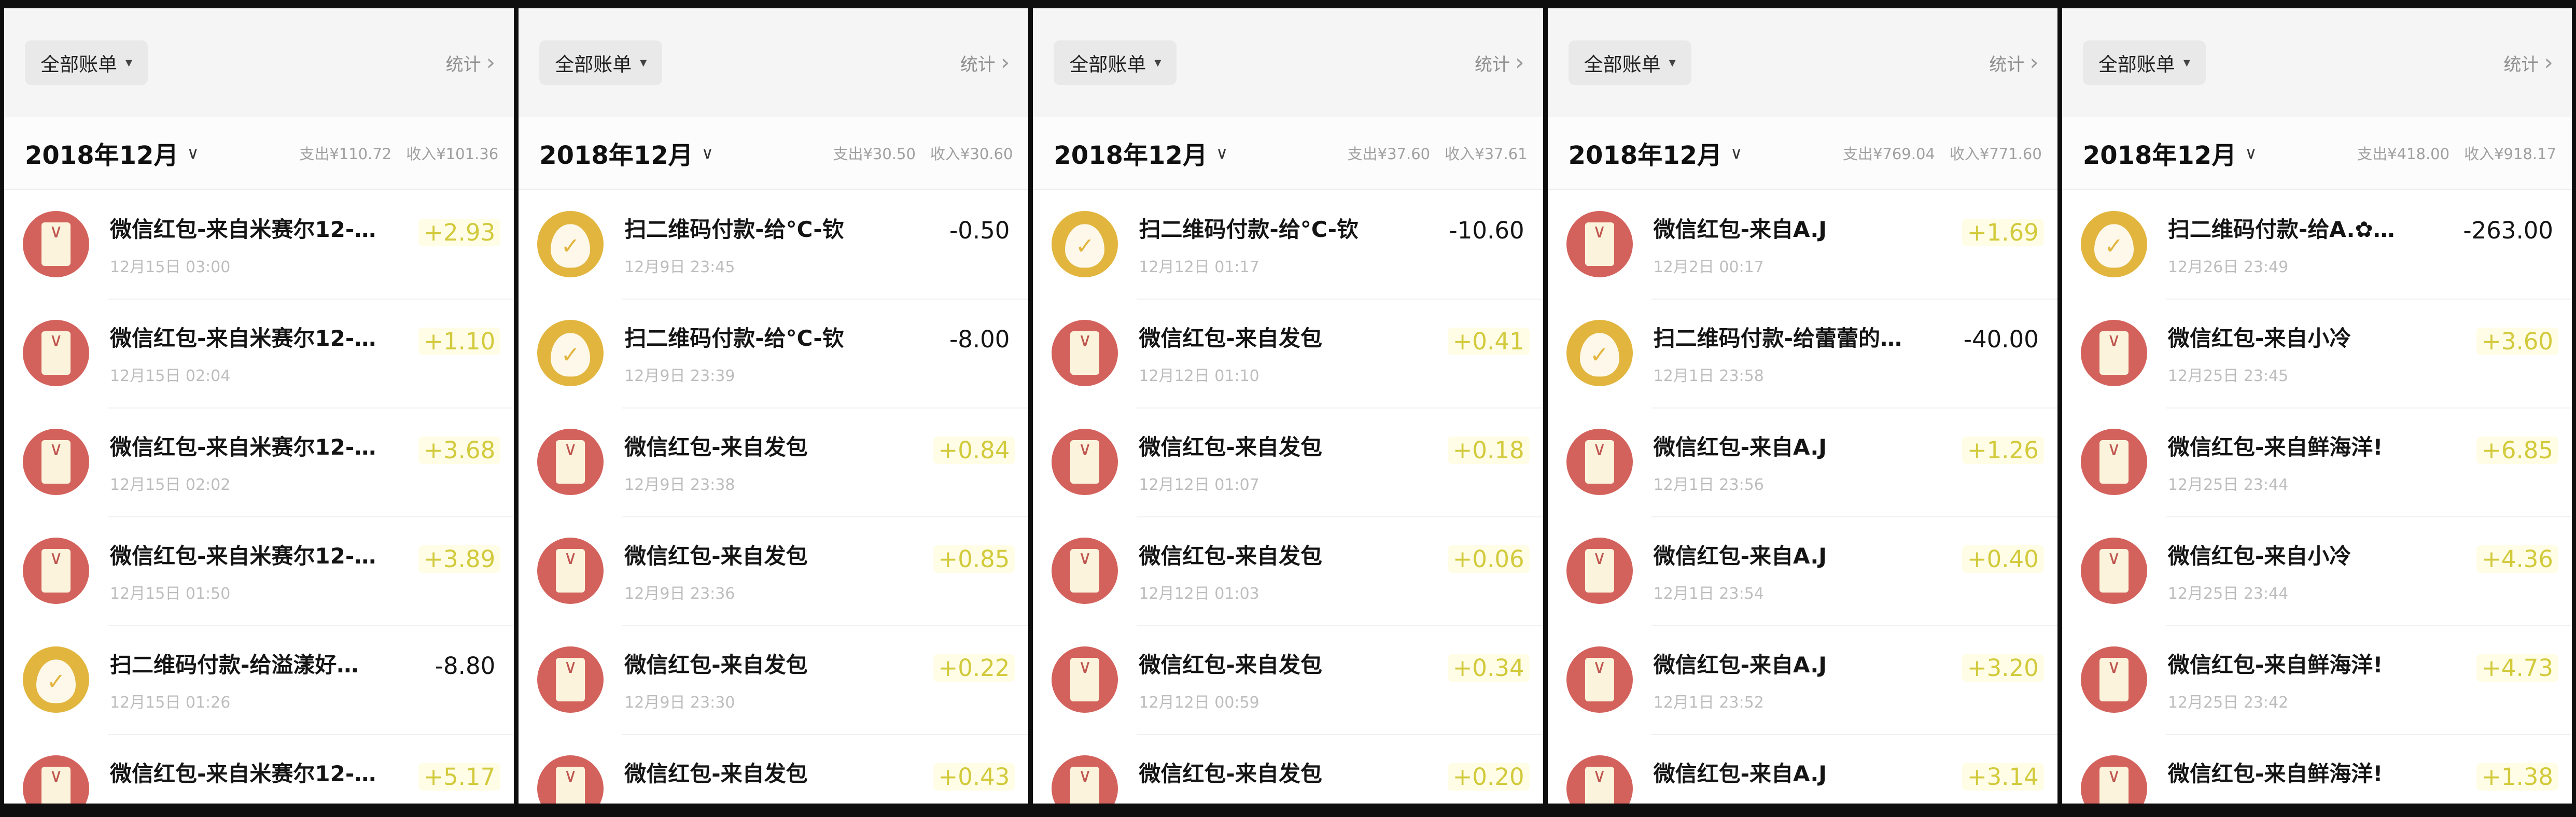  I want to click on transaction-row: 微信红包-来自鲜海洋! 12月25日 23:42 +4.73, so click(2317, 680).